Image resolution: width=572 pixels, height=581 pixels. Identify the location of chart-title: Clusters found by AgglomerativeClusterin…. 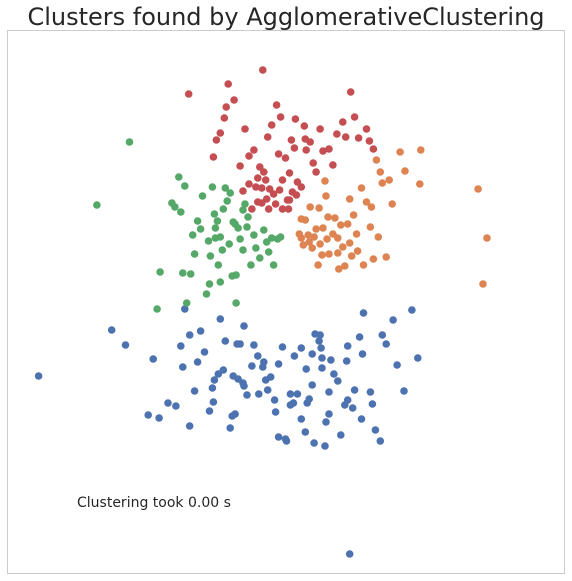
(286, 17).